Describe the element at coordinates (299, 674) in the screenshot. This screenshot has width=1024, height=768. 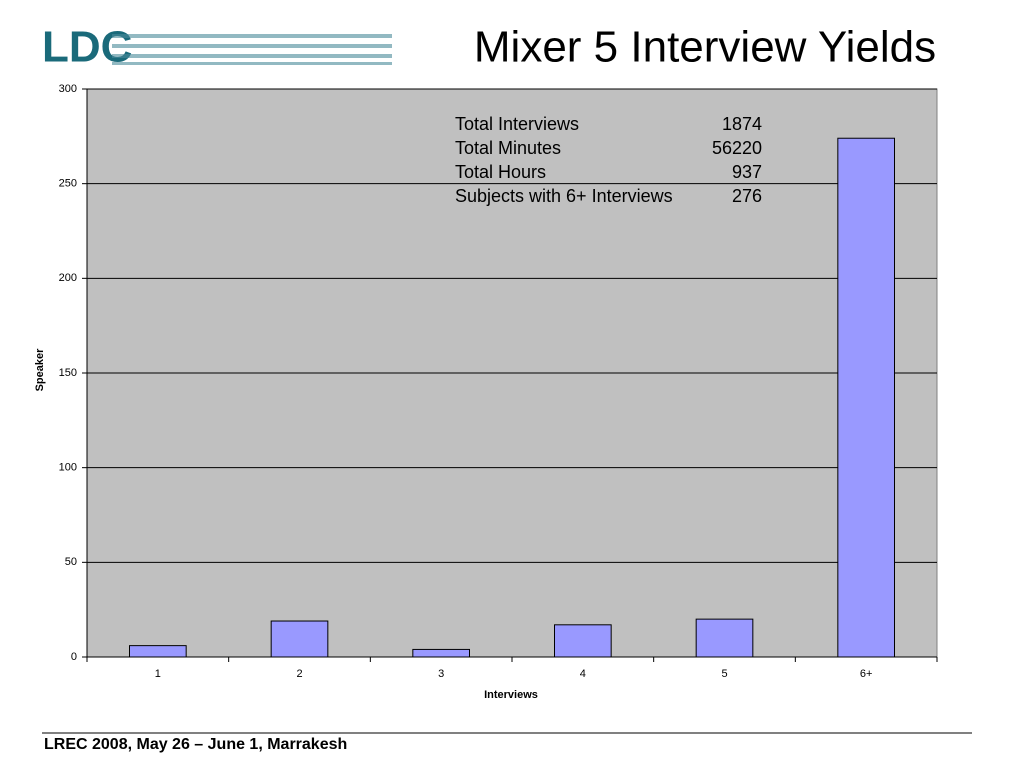
I see `x-tick-label: 2` at that location.